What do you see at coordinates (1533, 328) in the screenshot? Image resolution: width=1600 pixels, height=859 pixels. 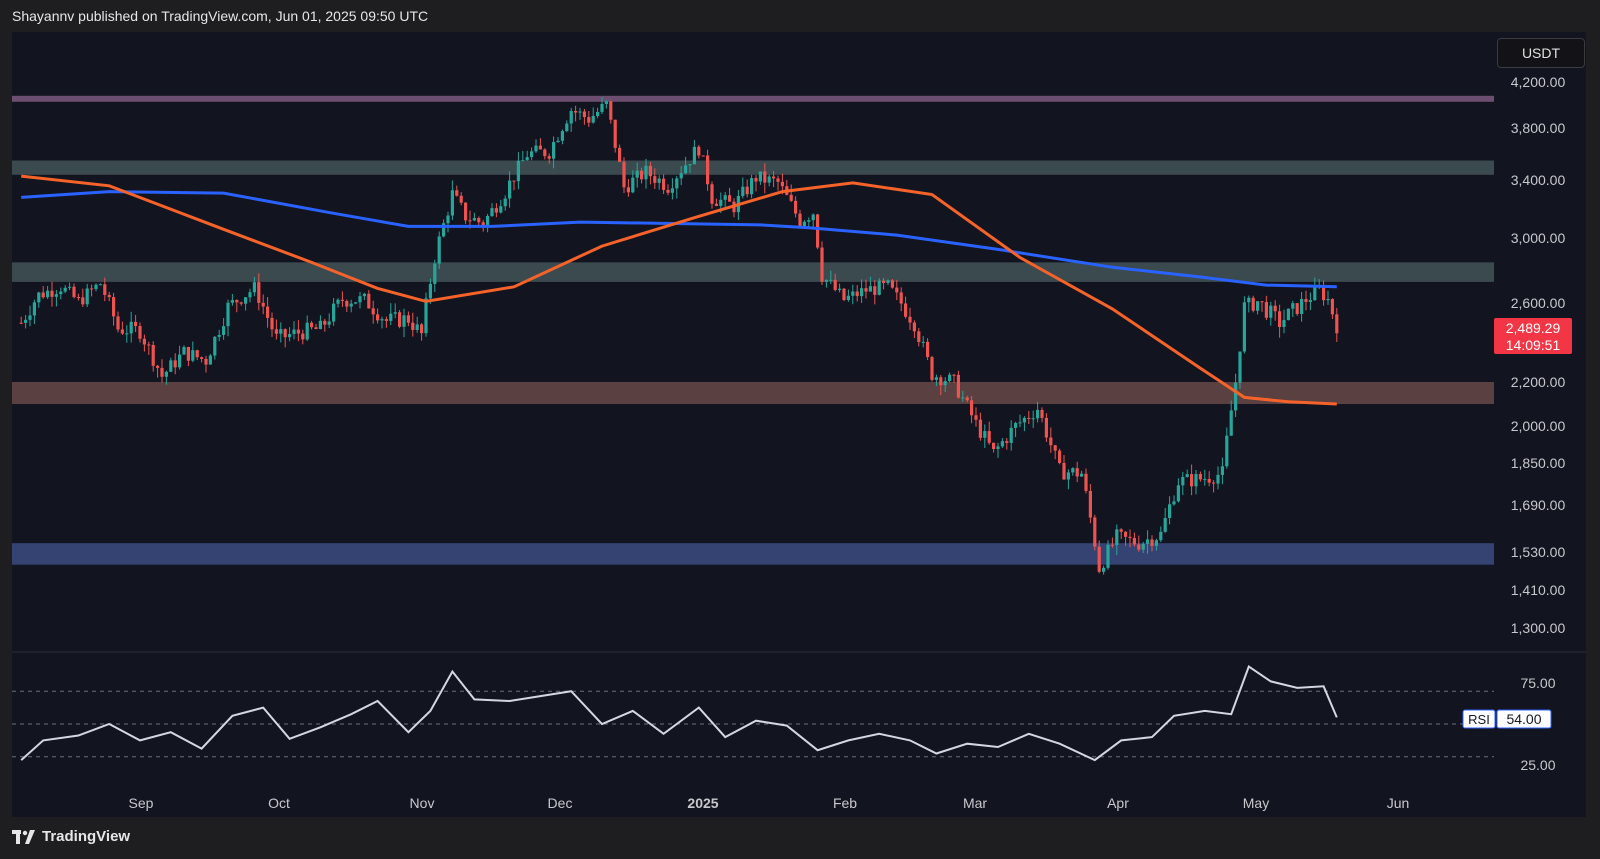 I see `last-price-value: 2,489.29` at bounding box center [1533, 328].